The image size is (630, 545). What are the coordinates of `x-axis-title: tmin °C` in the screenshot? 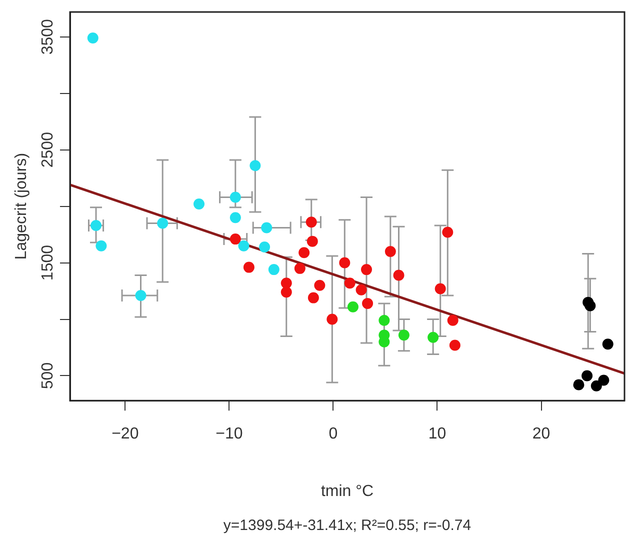 It's located at (347, 491).